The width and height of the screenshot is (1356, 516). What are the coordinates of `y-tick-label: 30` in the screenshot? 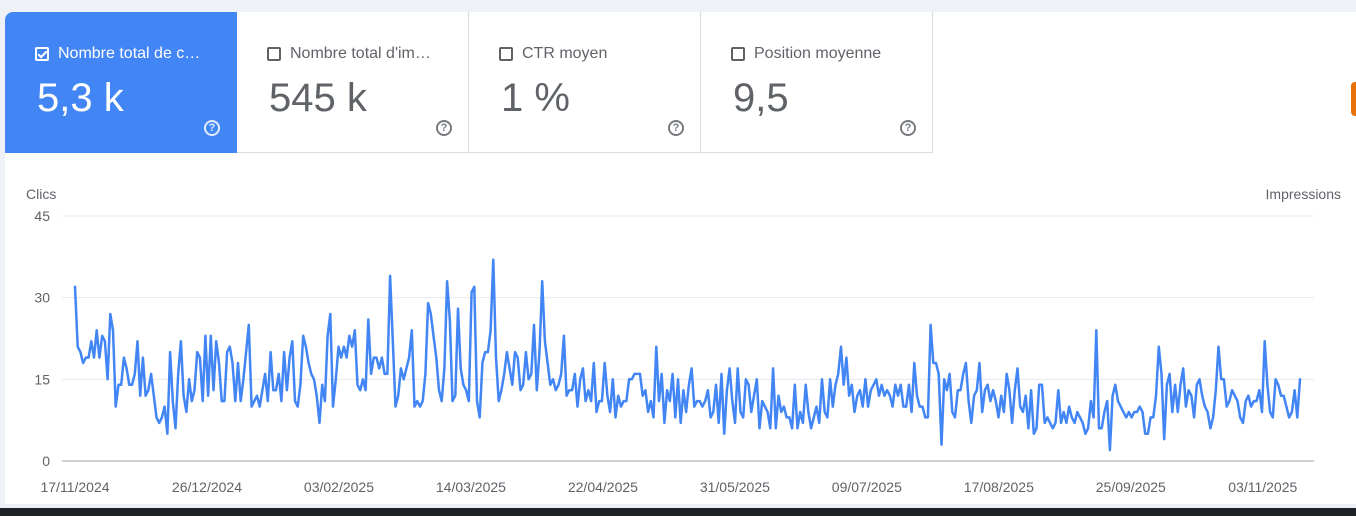 It's located at (42, 298).